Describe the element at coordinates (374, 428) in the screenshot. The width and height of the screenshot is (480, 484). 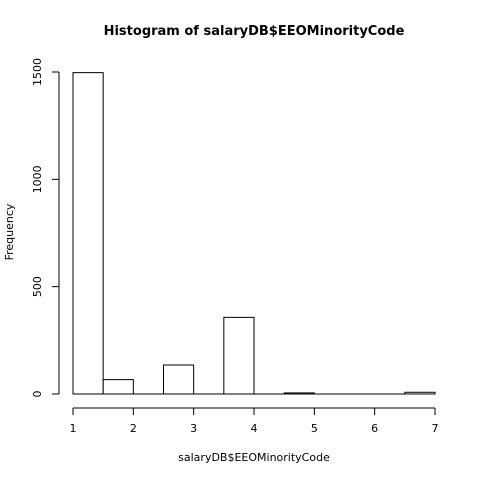
I see `x-tick-label: 6` at that location.